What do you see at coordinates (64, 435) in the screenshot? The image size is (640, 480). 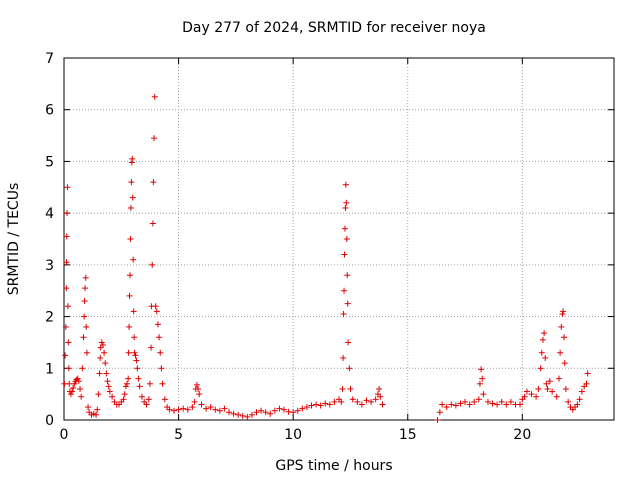 I see `x-tick-label: 0` at bounding box center [64, 435].